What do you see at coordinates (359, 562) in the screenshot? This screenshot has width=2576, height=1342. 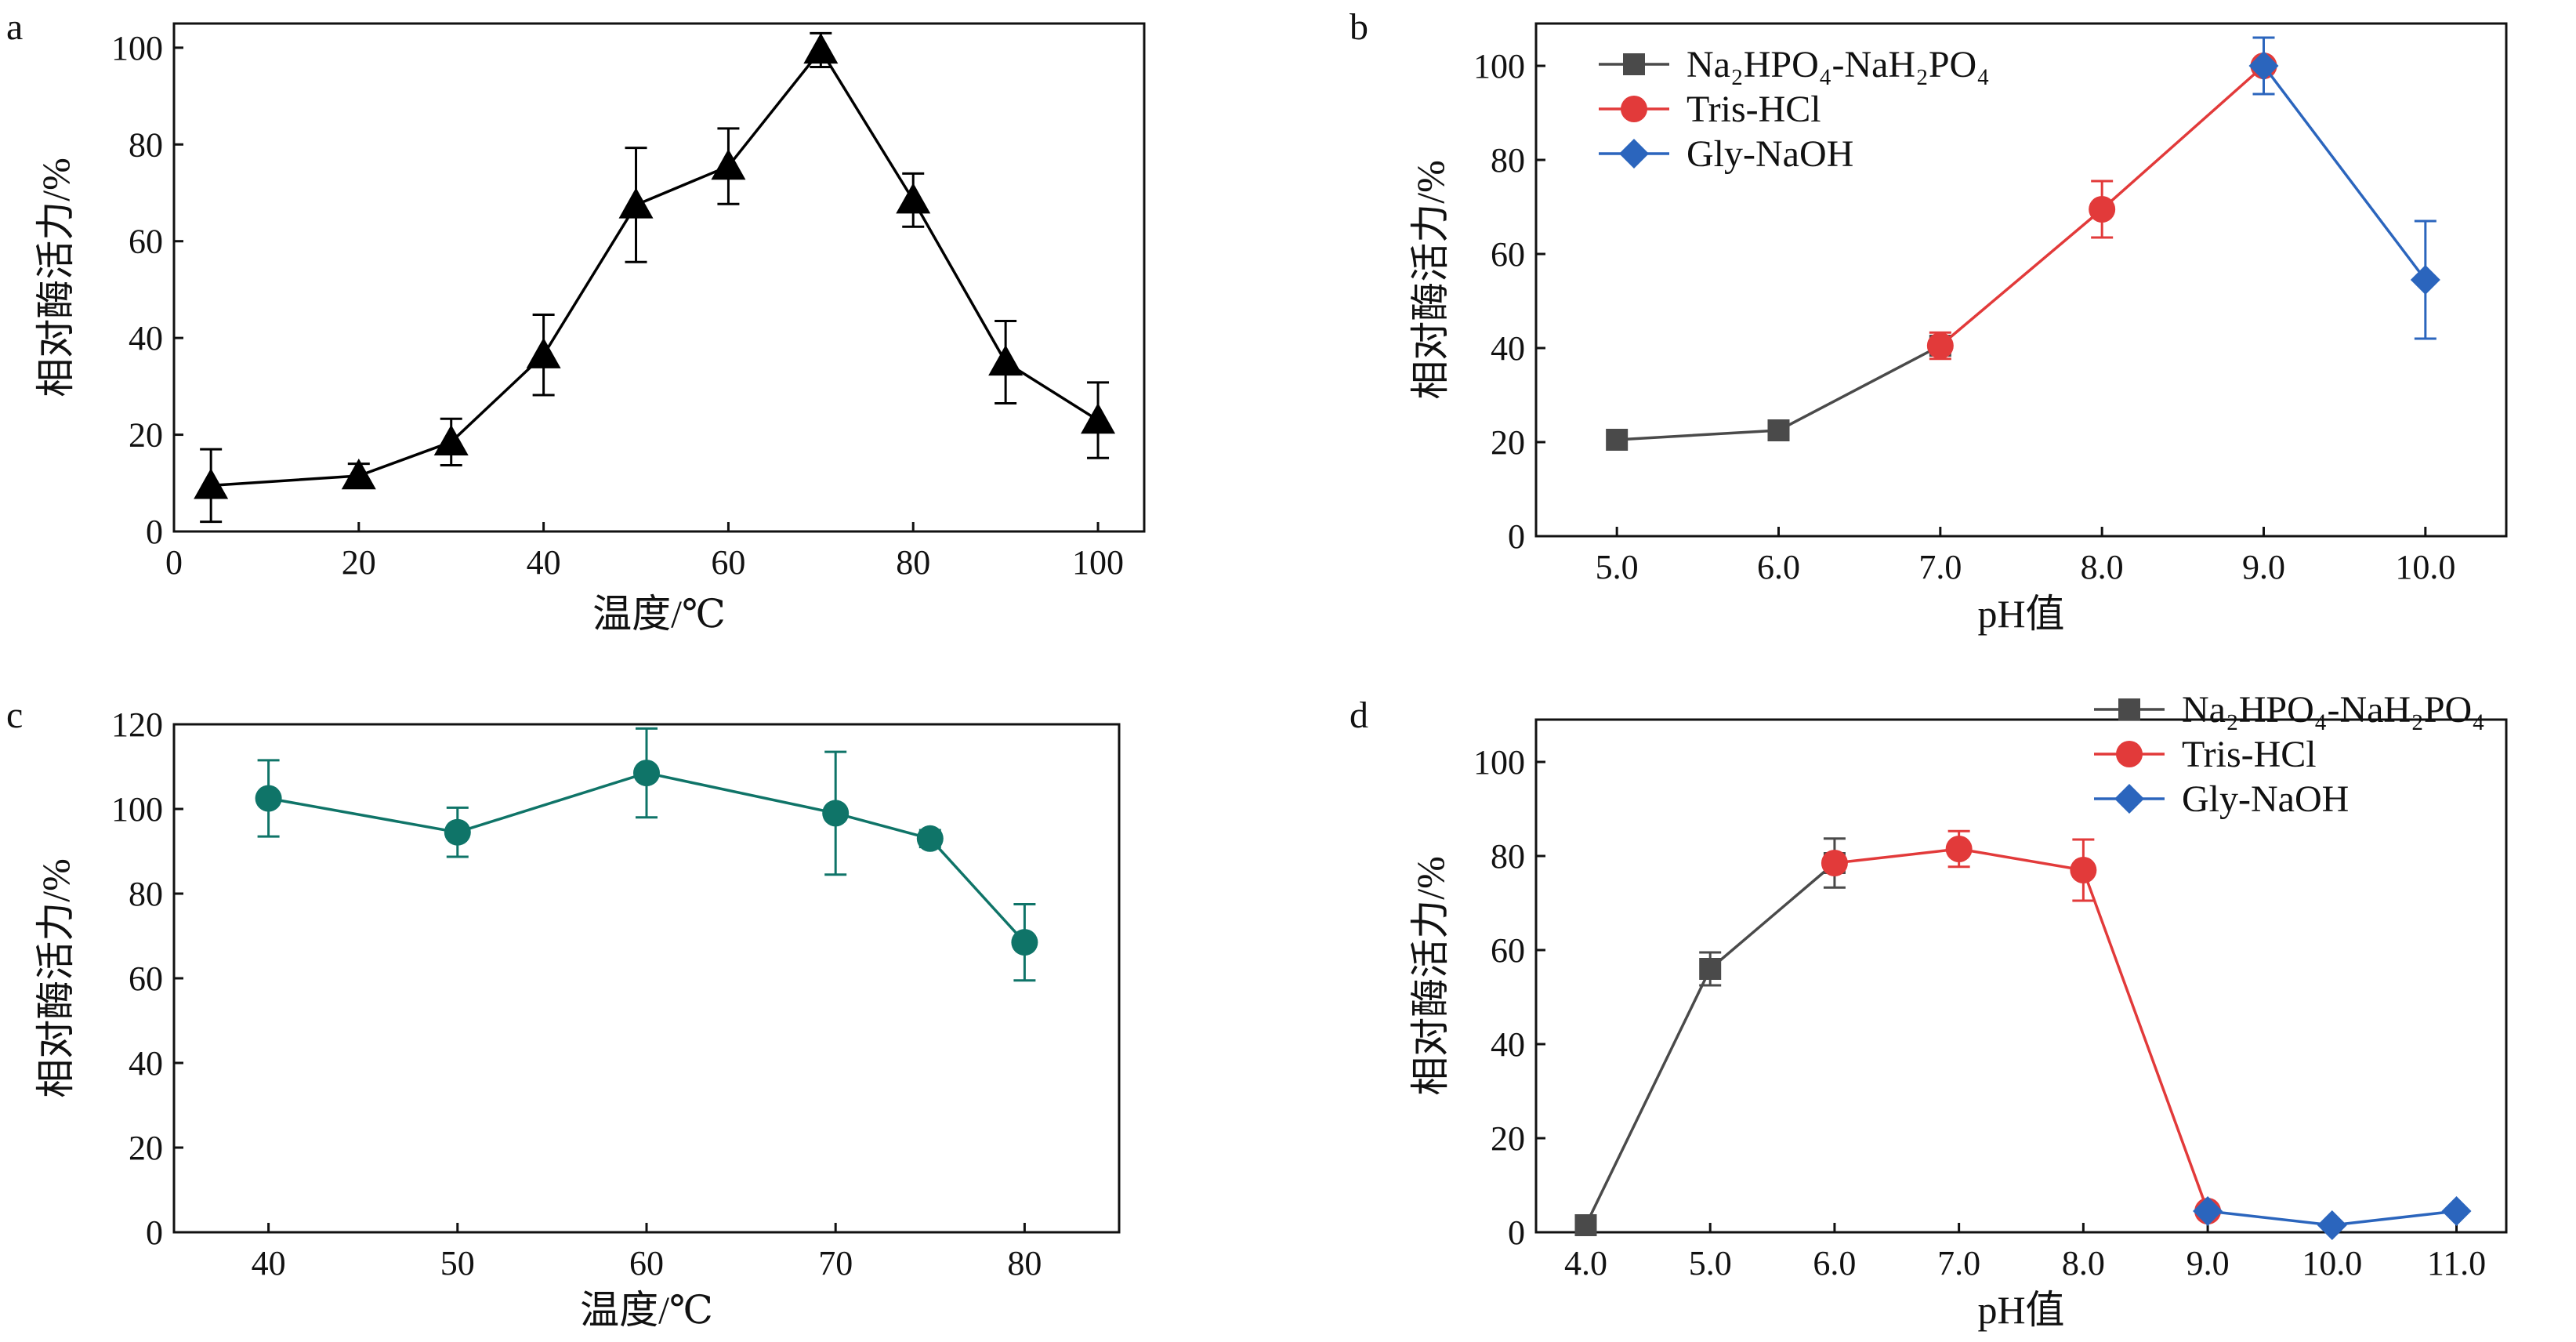 I see `x-tick-label: 20` at bounding box center [359, 562].